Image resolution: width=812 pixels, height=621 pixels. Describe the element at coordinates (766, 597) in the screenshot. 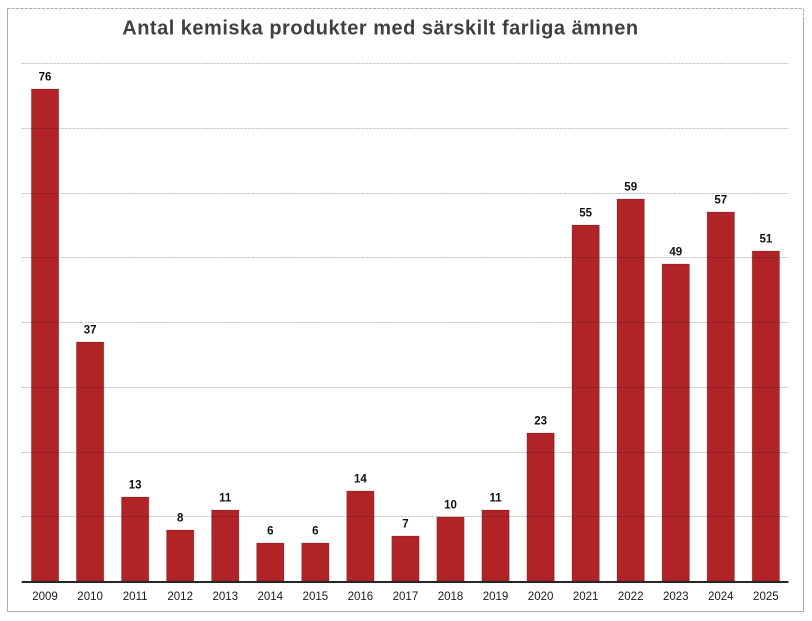

I see `svg-text: 2025` at that location.